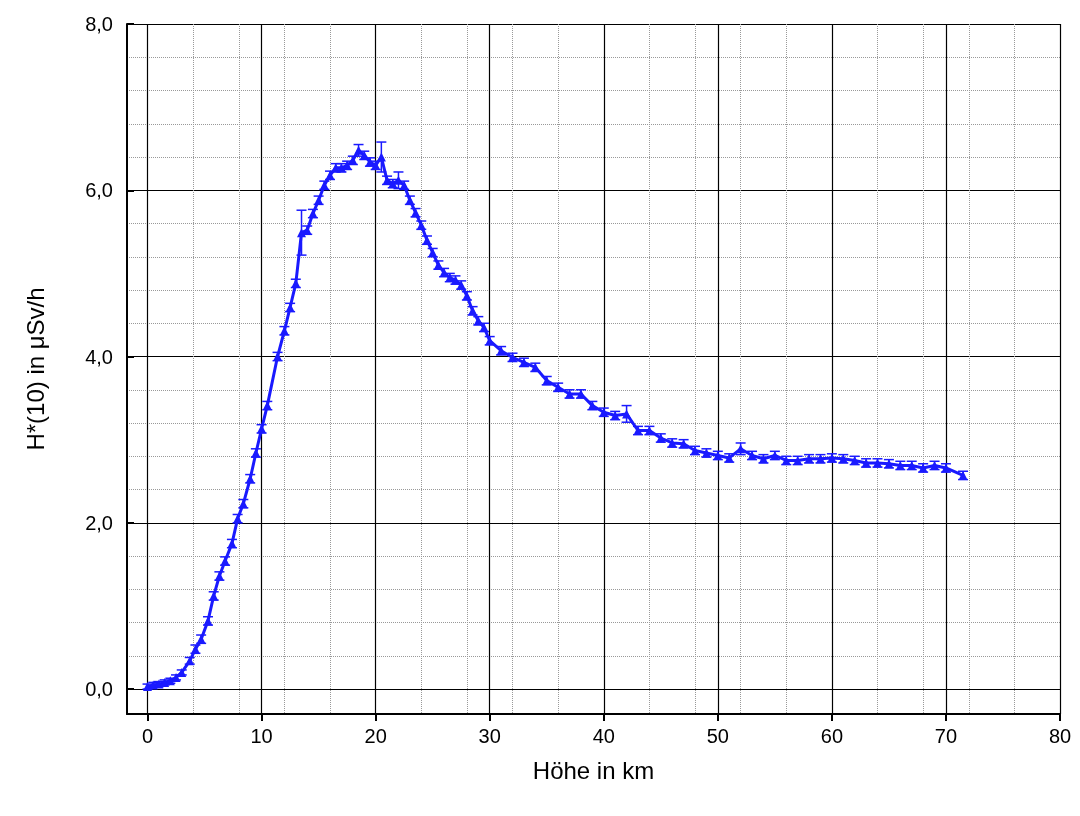 The height and width of the screenshot is (816, 1080). What do you see at coordinates (717, 736) in the screenshot?
I see `x-tick-label: 50` at bounding box center [717, 736].